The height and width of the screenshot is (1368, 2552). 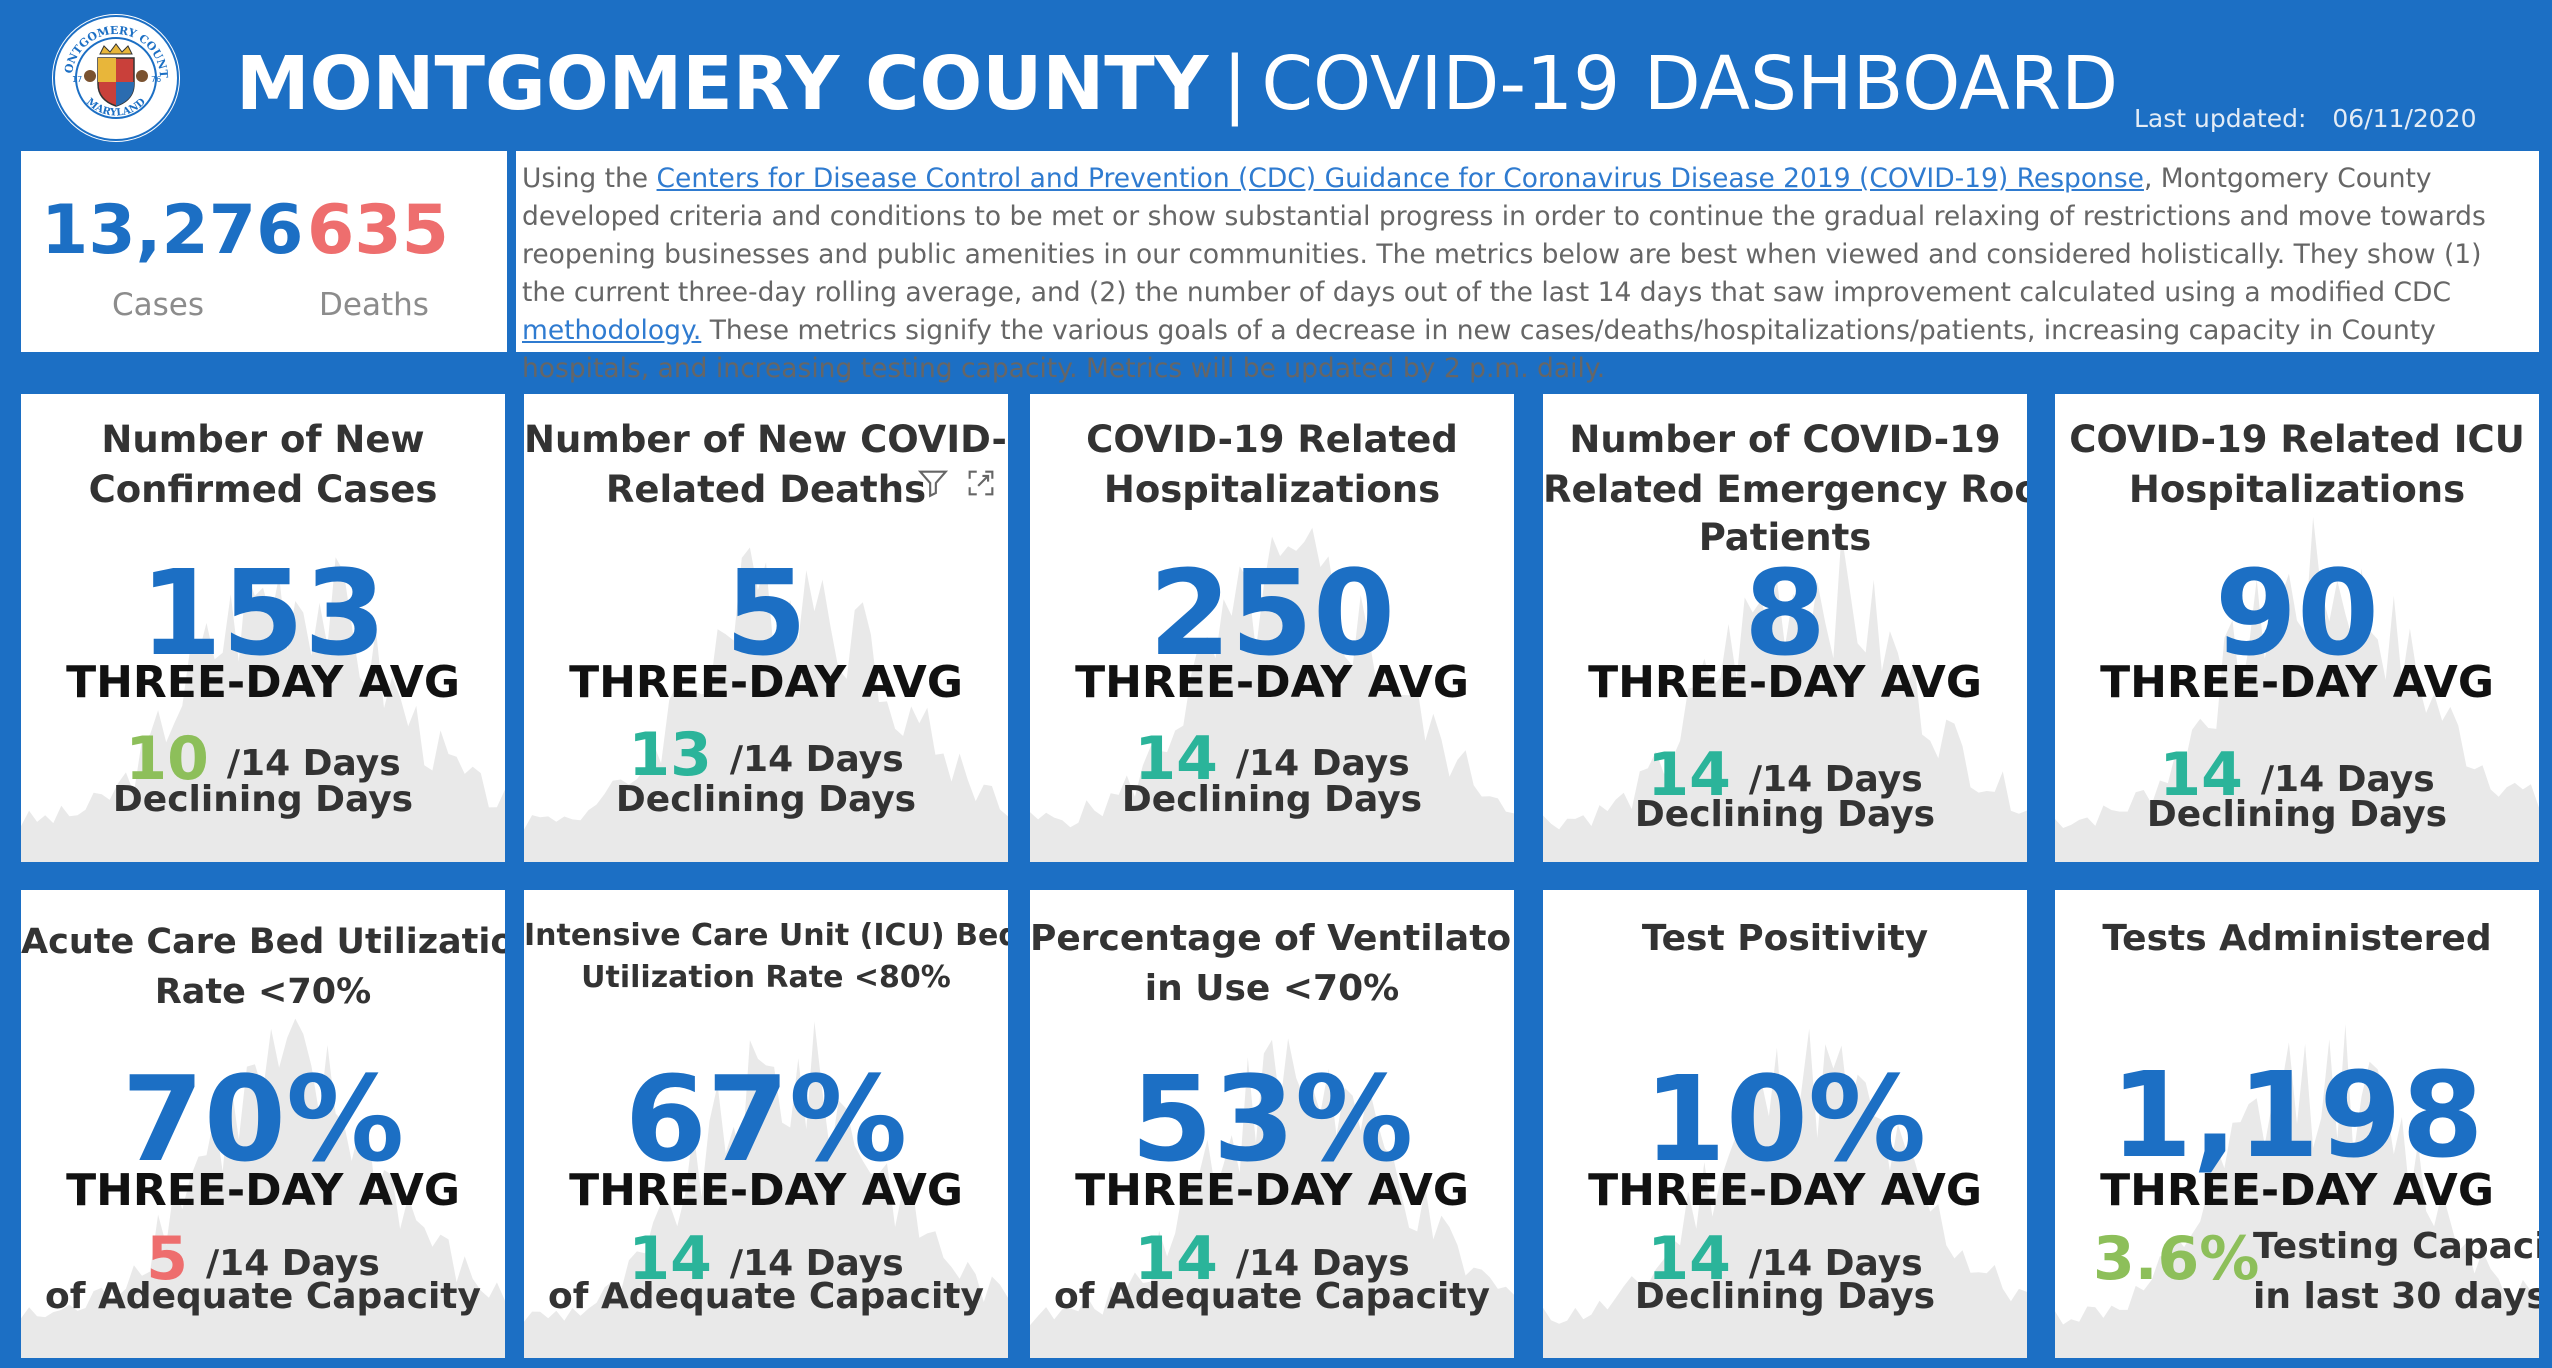 I want to click on days-count: 13/14 Days, so click(x=766, y=755).